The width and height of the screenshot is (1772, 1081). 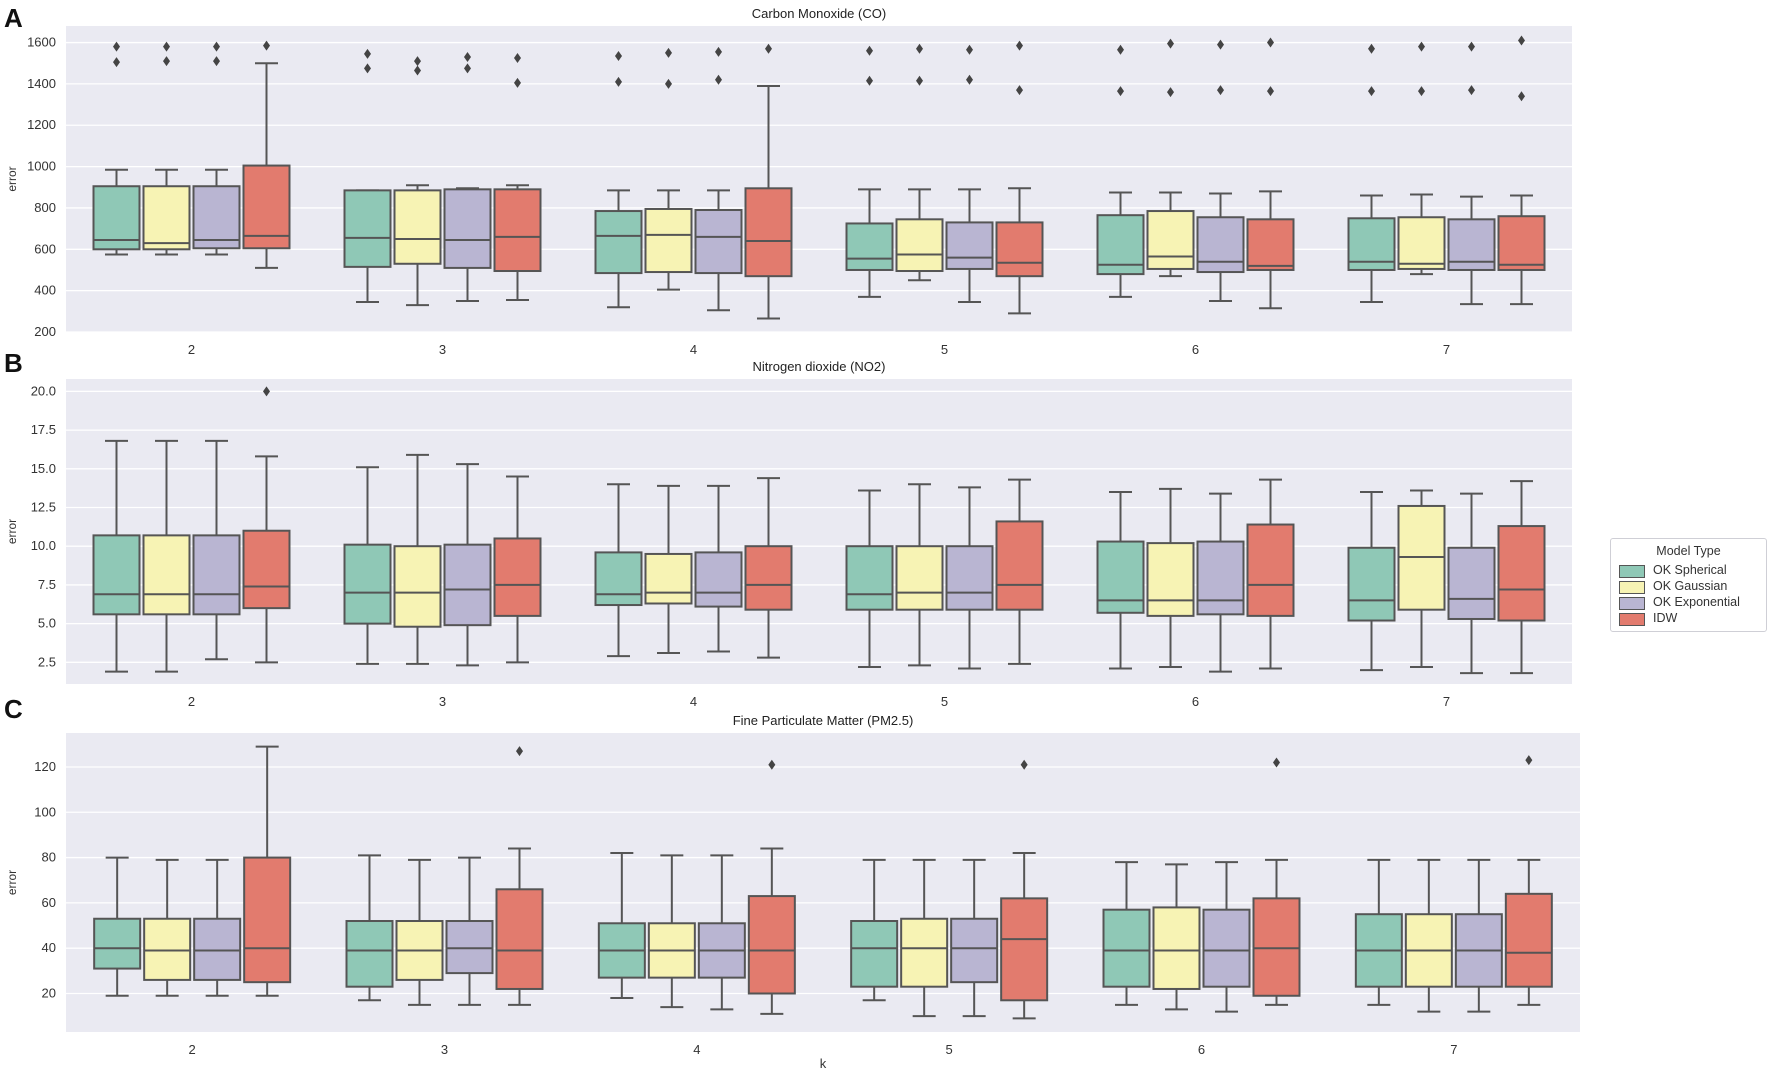 What do you see at coordinates (49, 992) in the screenshot?
I see `y-tick-label: 20` at bounding box center [49, 992].